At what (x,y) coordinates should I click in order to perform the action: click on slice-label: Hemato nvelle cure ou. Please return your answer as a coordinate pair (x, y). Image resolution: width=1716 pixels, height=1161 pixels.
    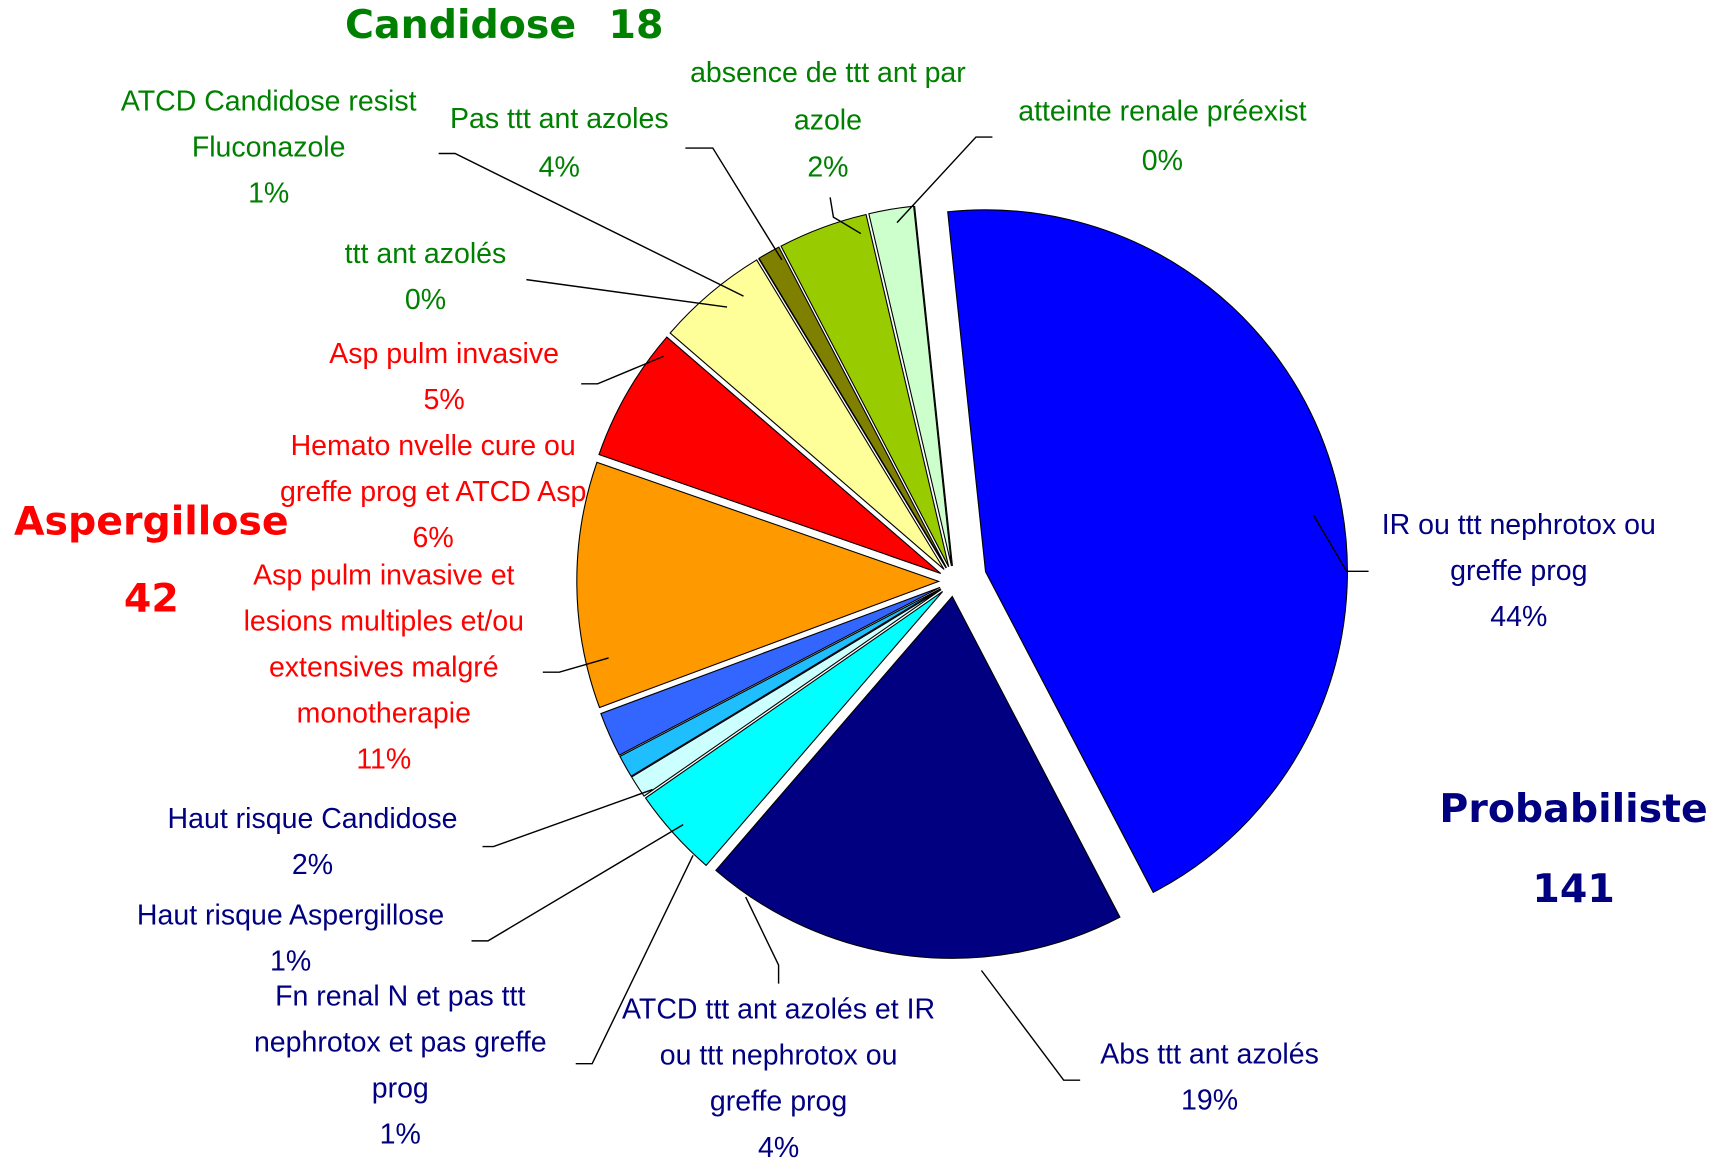
    Looking at the image, I should click on (433, 446).